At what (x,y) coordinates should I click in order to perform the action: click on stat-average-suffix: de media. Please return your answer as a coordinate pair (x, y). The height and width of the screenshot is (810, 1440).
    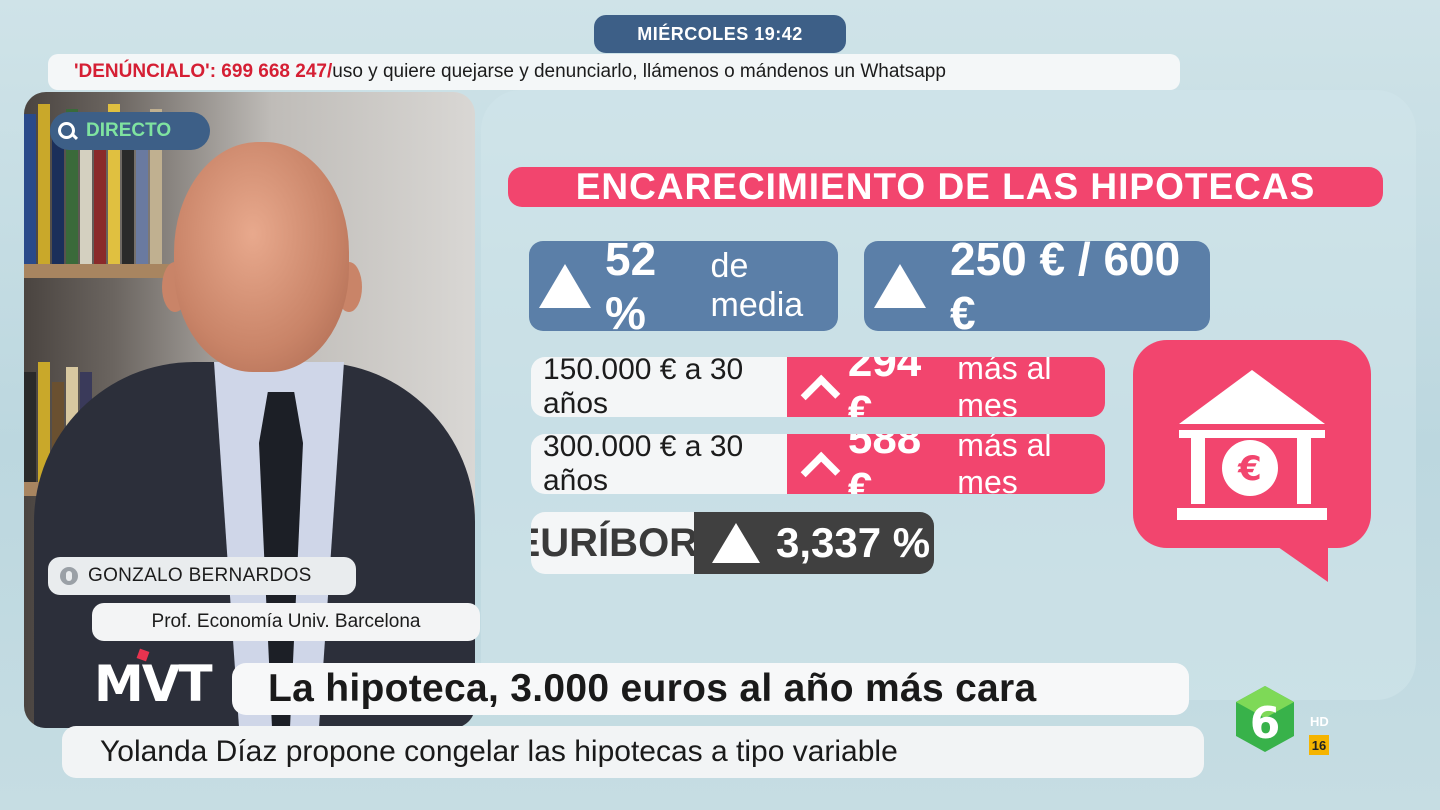
    Looking at the image, I should click on (757, 285).